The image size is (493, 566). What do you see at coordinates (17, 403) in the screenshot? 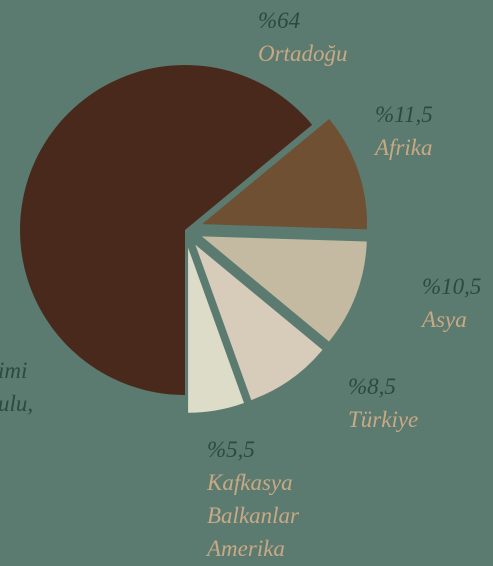
I see `annotation: ulu,` at bounding box center [17, 403].